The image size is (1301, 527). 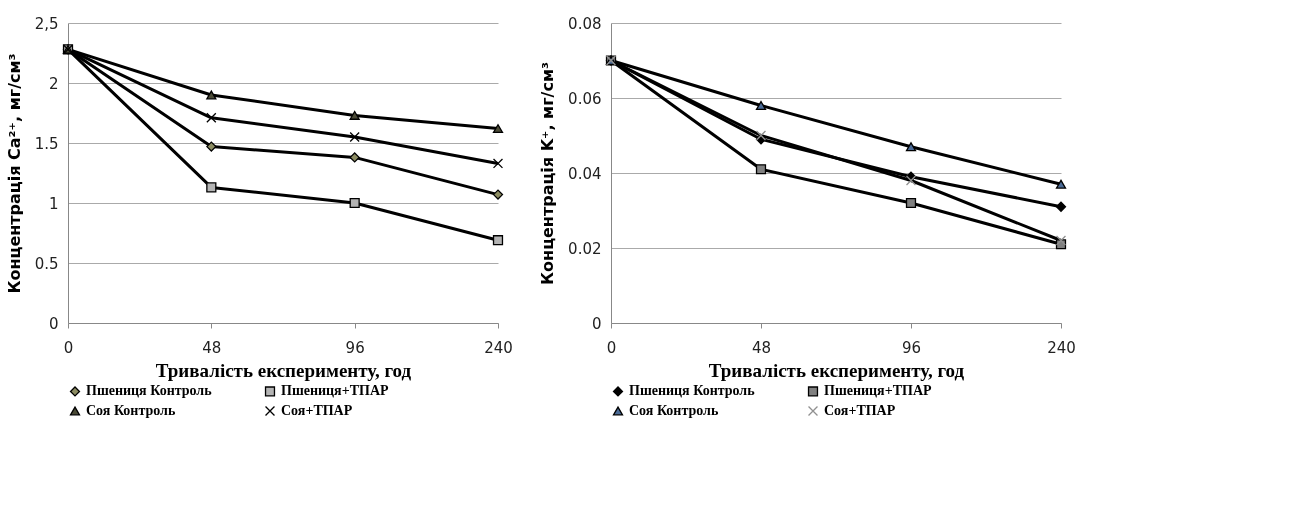 I want to click on y-tick-label: 0.08, so click(x=585, y=23).